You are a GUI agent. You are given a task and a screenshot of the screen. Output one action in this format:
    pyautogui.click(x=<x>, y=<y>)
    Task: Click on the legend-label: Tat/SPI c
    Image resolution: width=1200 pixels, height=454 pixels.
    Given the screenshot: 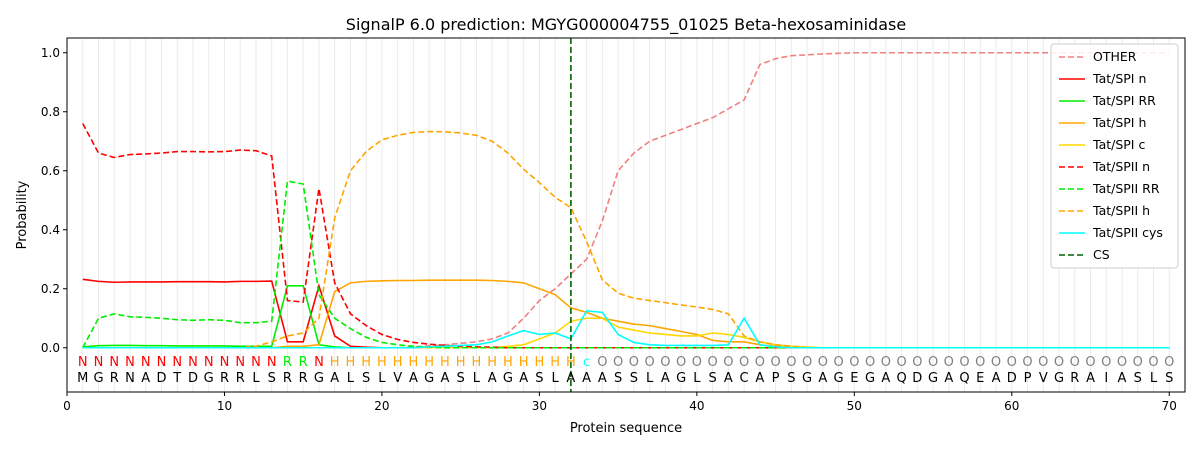 What is the action you would take?
    pyautogui.click(x=1118, y=144)
    